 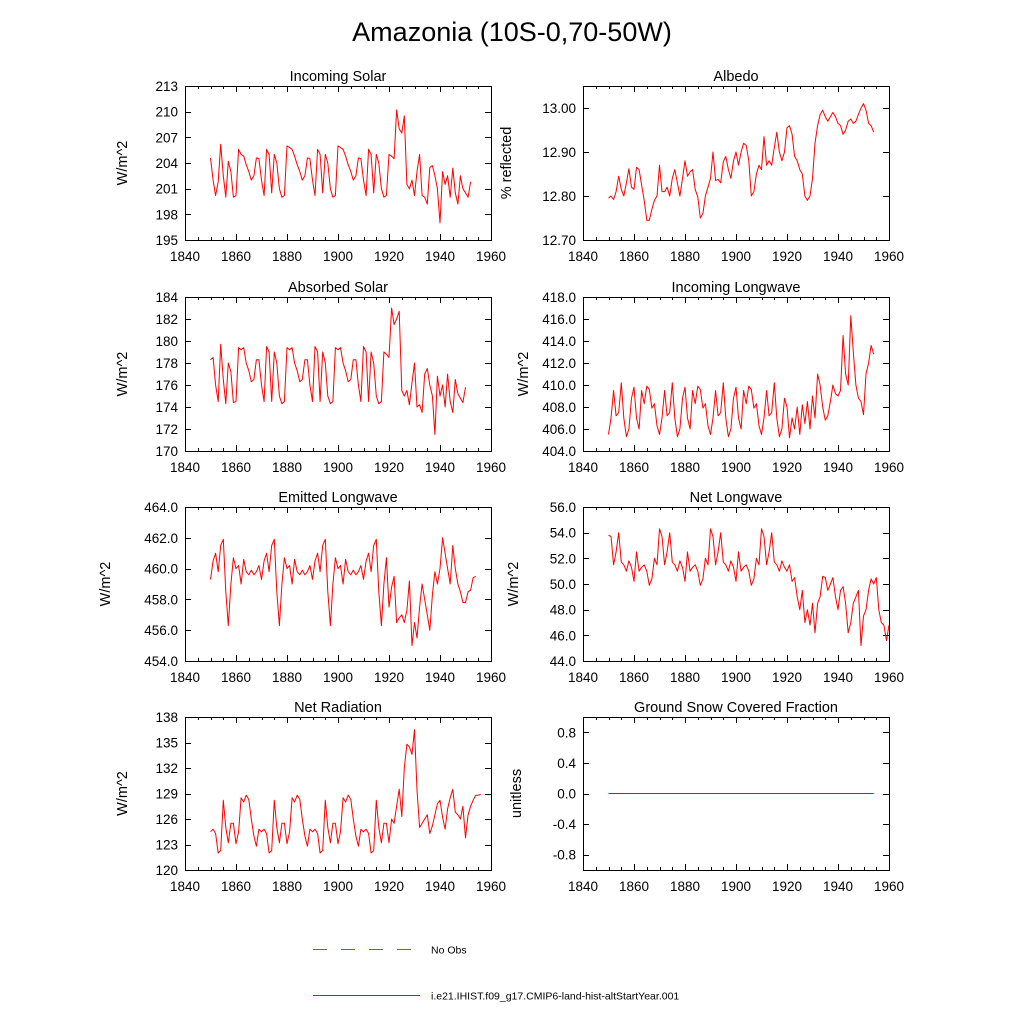 What do you see at coordinates (338, 708) in the screenshot?
I see `panel-title: Net Radiation` at bounding box center [338, 708].